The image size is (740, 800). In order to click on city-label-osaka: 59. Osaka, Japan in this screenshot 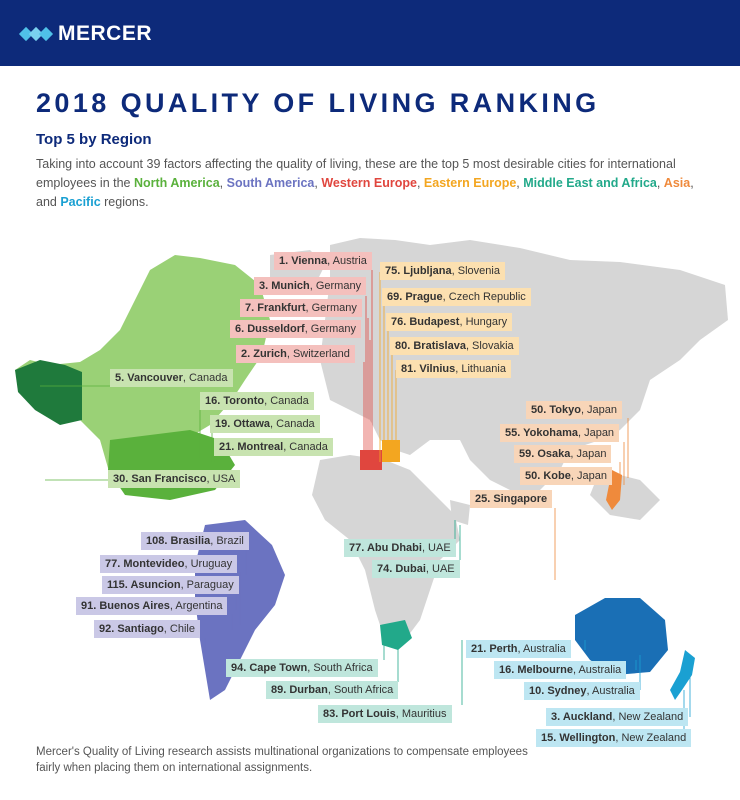, I will do `click(563, 454)`.